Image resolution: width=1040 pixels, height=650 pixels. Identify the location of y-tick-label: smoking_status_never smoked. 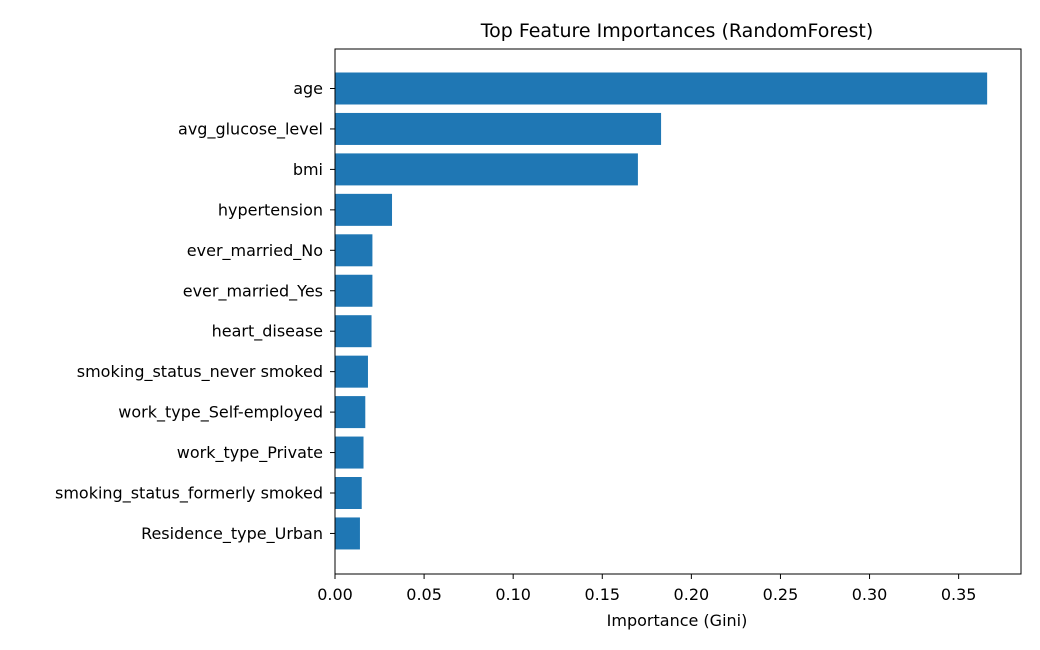
(200, 372).